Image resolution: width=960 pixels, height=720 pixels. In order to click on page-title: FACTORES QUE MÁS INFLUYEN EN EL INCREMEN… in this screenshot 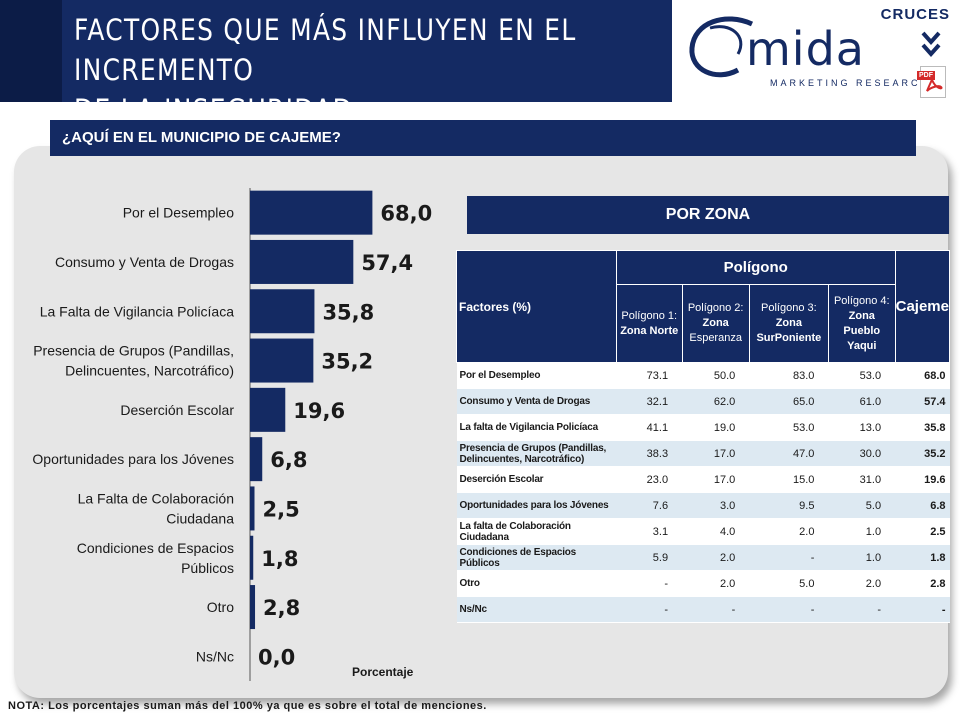, I will do `click(336, 70)`.